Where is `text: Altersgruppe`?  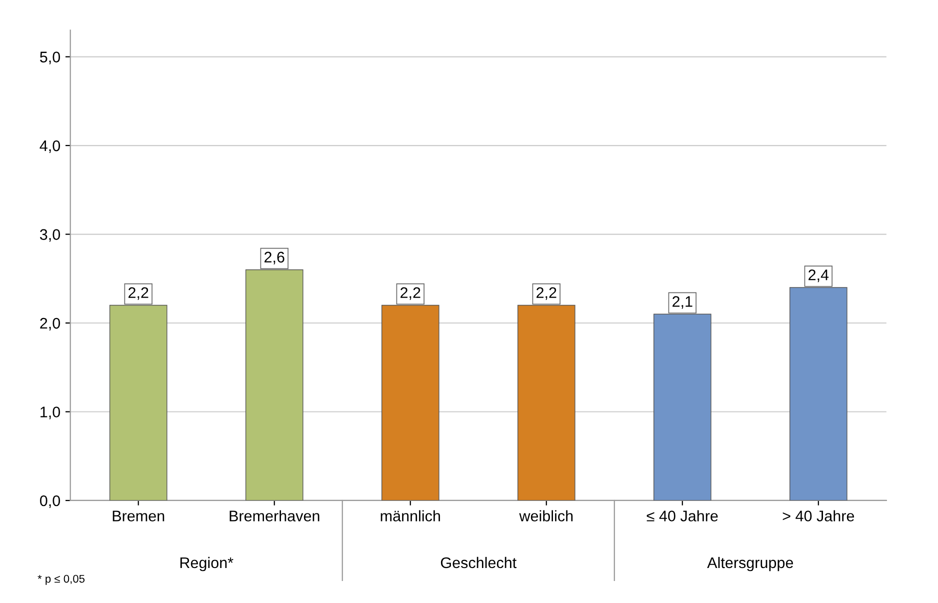 text: Altersgruppe is located at coordinates (750, 564).